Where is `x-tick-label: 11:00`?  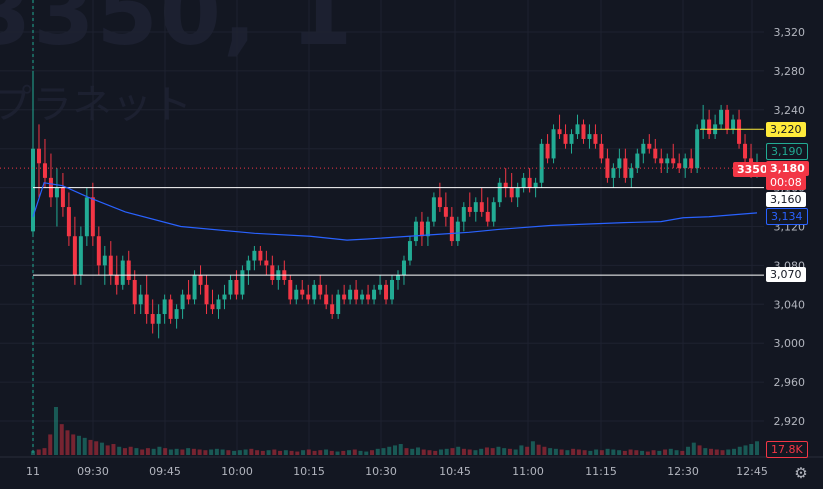 x-tick-label: 11:00 is located at coordinates (528, 471).